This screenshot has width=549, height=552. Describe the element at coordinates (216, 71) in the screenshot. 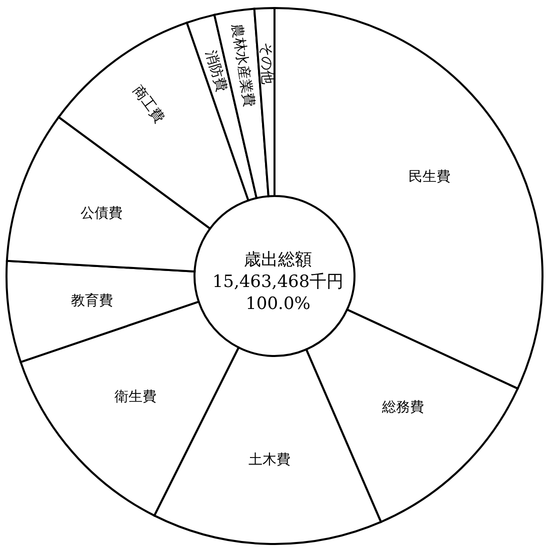

I see `slice-label: 消防費` at that location.